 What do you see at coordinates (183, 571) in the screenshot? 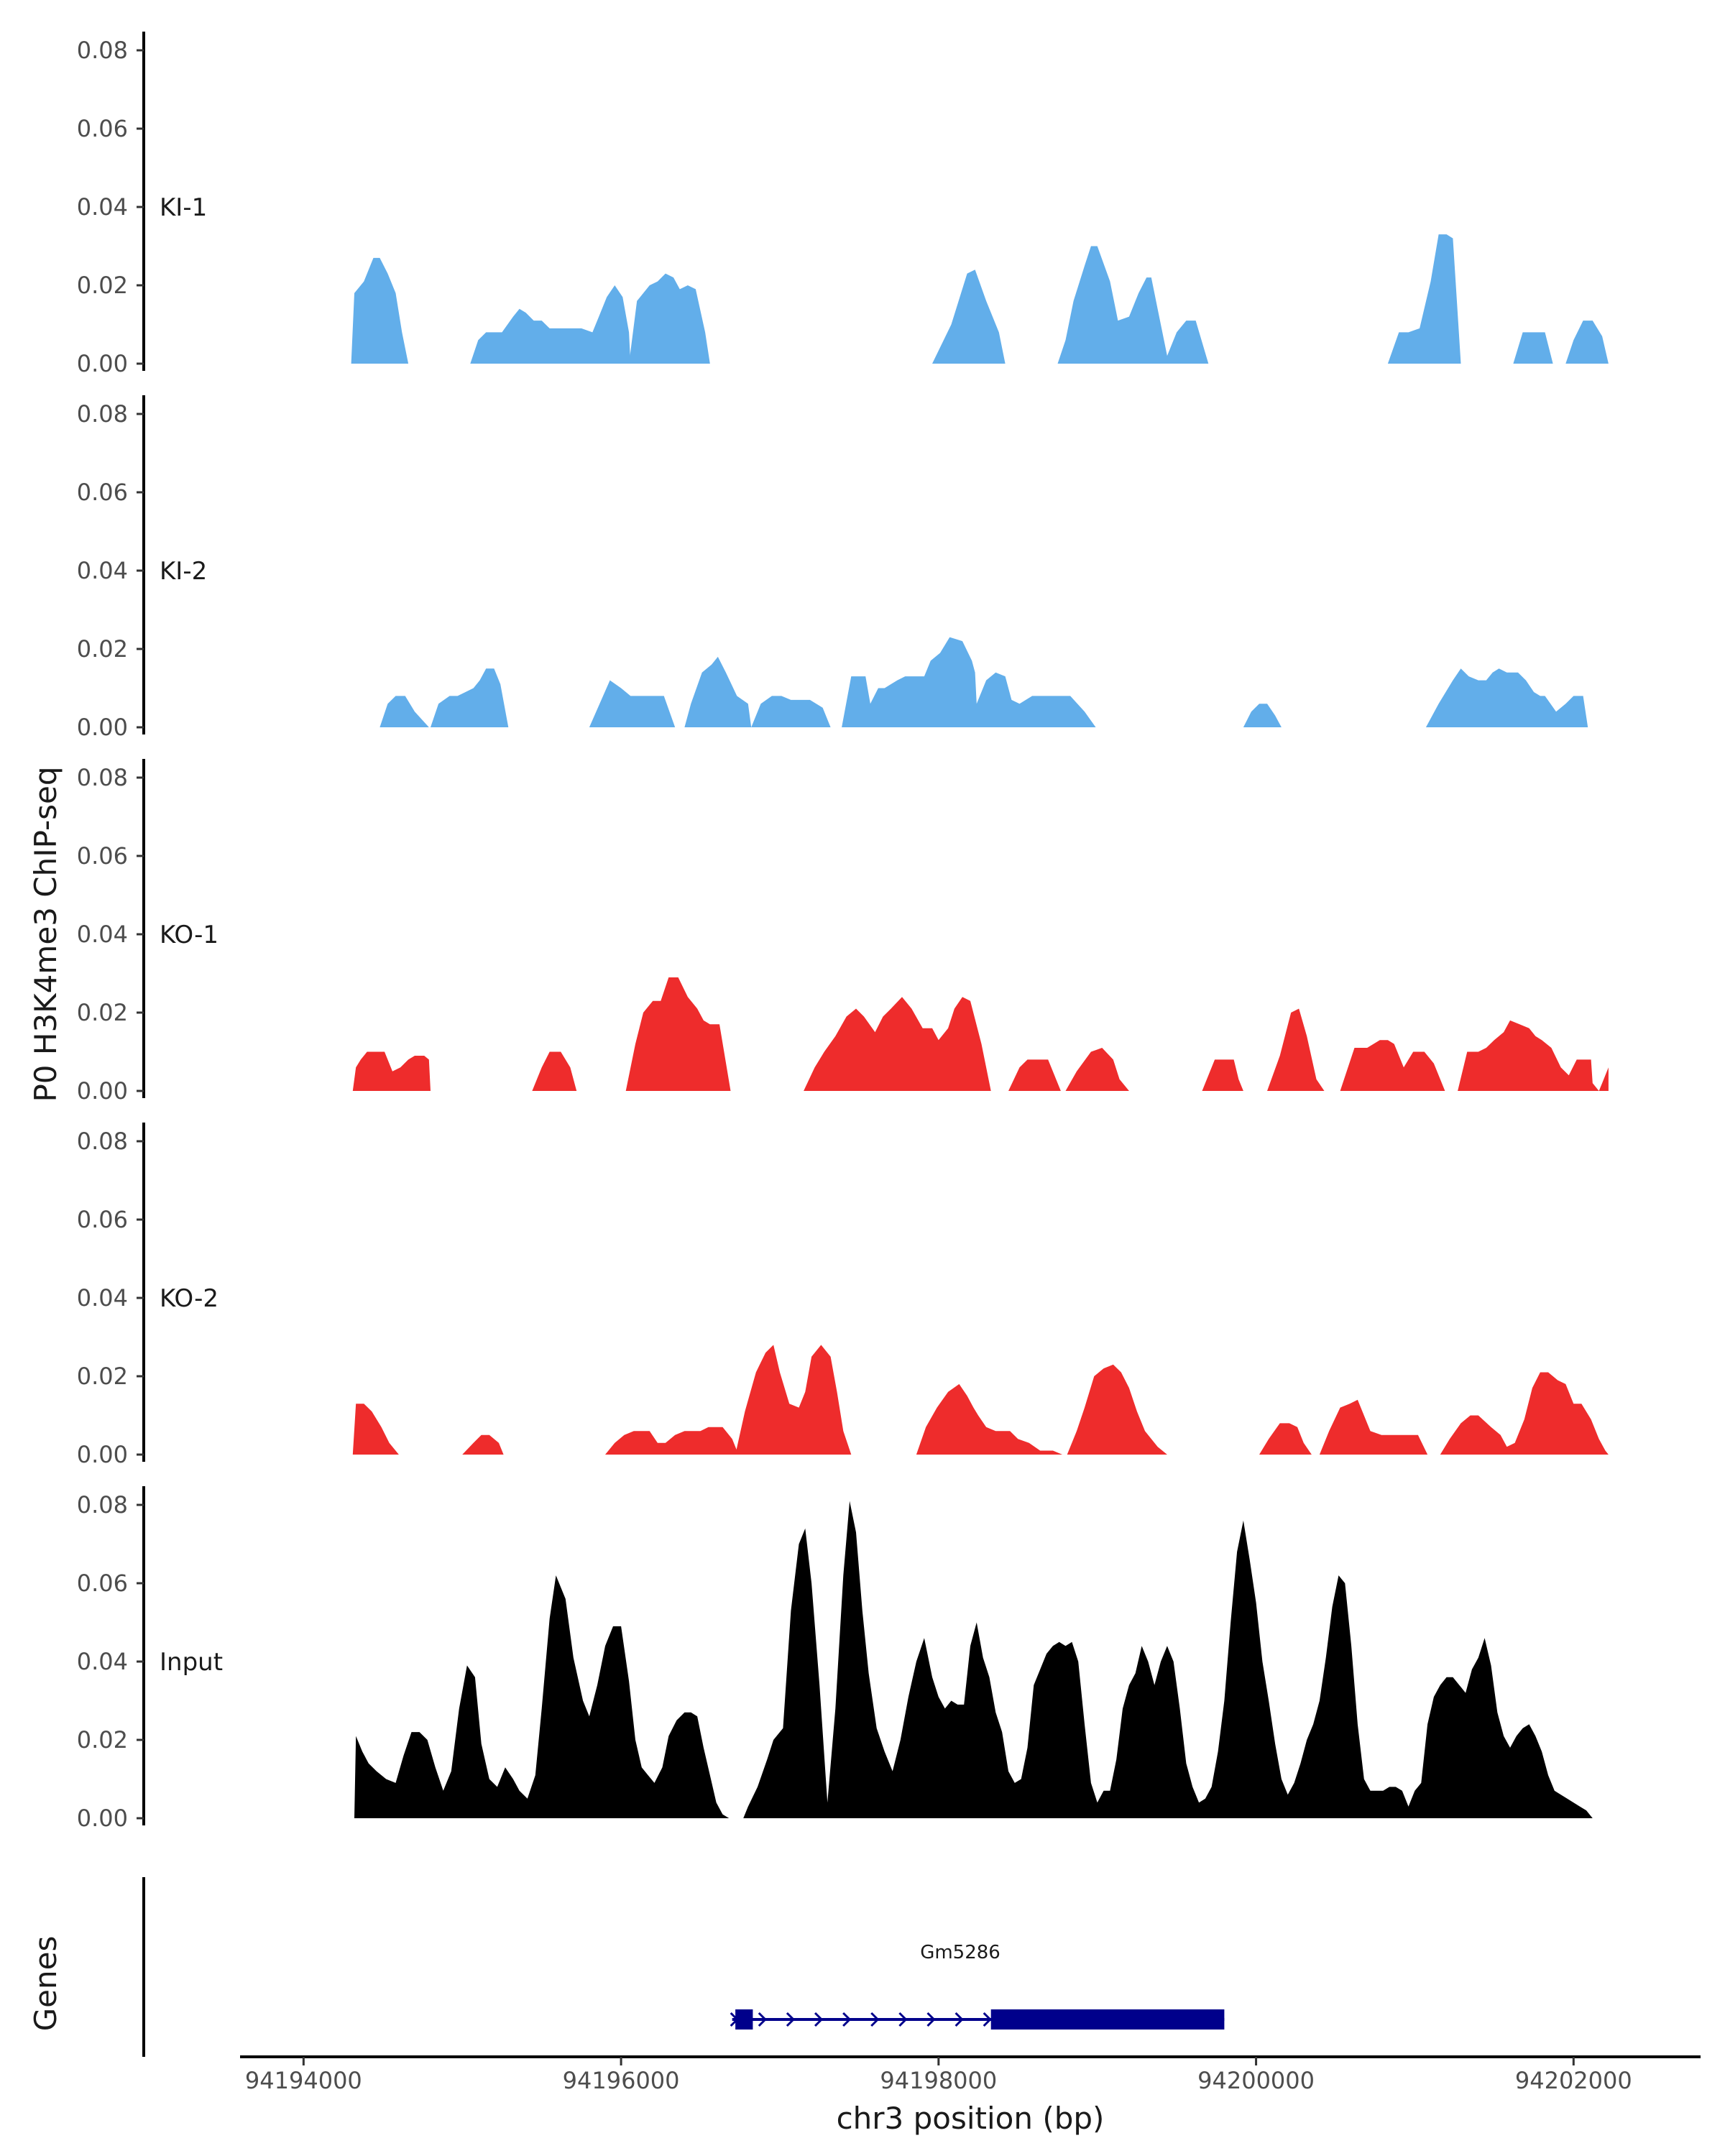
I see `track-label: KI-2` at bounding box center [183, 571].